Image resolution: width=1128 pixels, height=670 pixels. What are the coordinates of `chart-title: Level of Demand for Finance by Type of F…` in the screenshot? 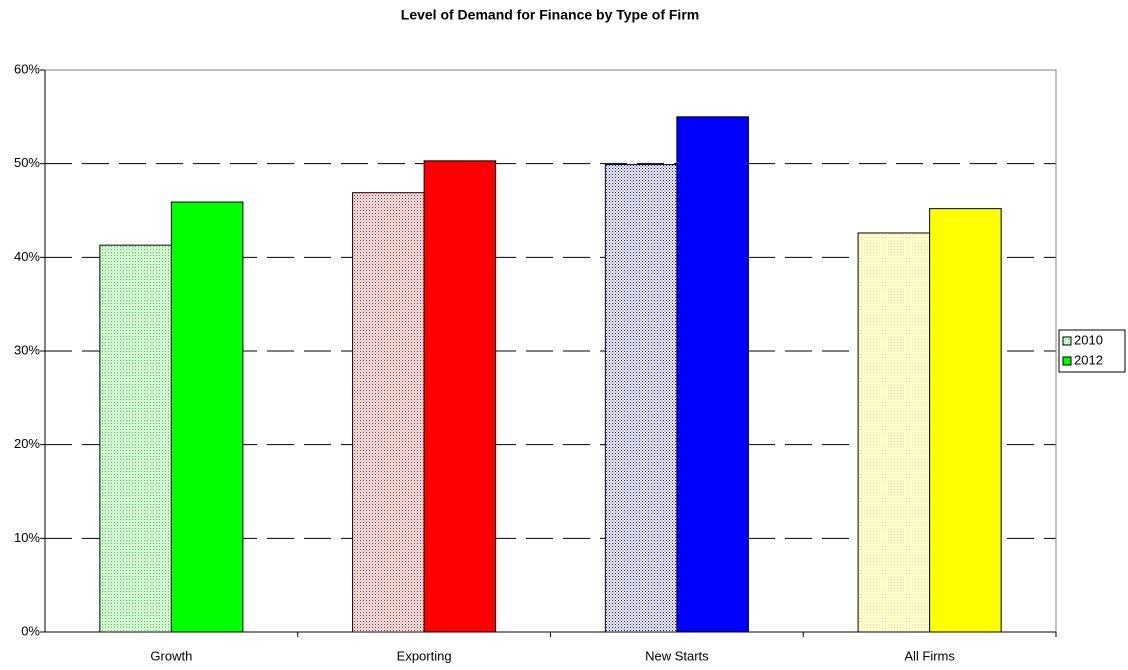 It's located at (550, 15).